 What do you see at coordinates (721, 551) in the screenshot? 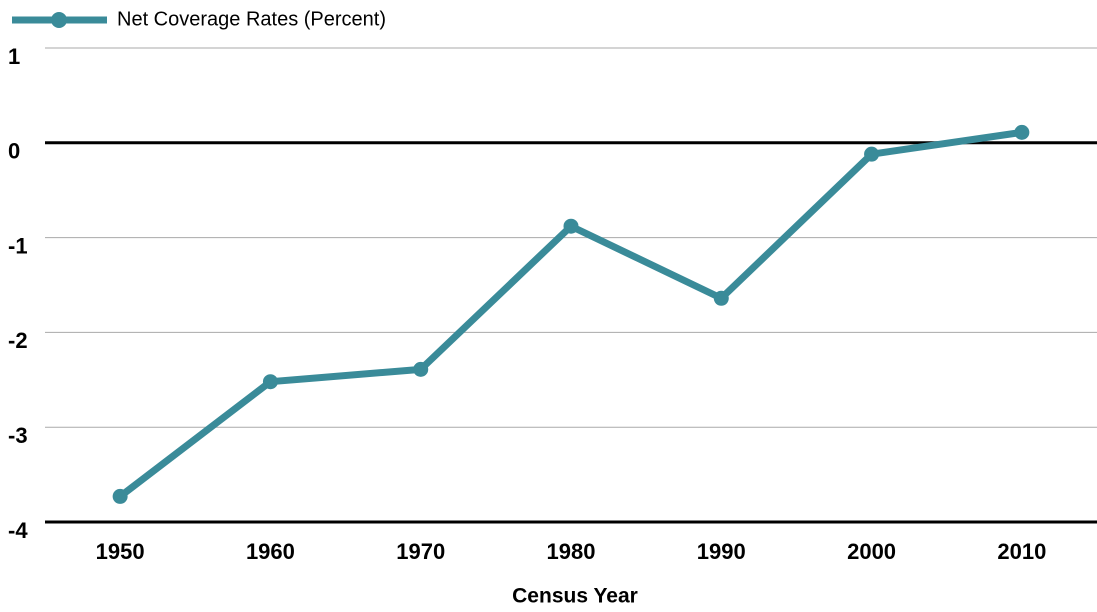
I see `x-tick-label: 1990` at bounding box center [721, 551].